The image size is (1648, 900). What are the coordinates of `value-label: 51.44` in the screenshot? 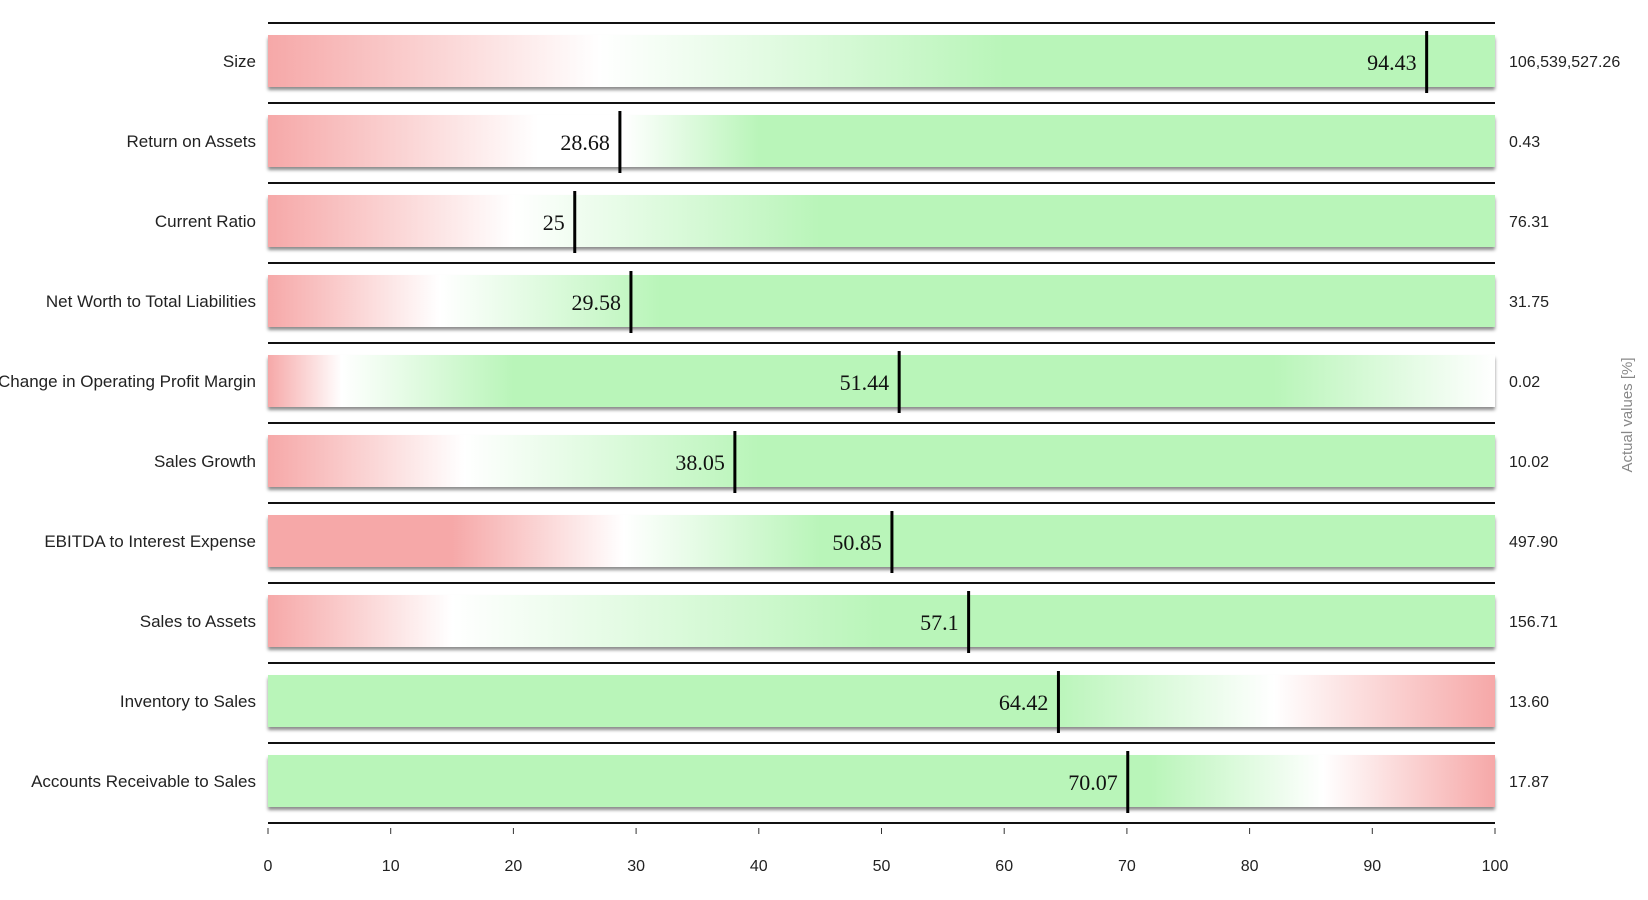 It's located at (865, 382).